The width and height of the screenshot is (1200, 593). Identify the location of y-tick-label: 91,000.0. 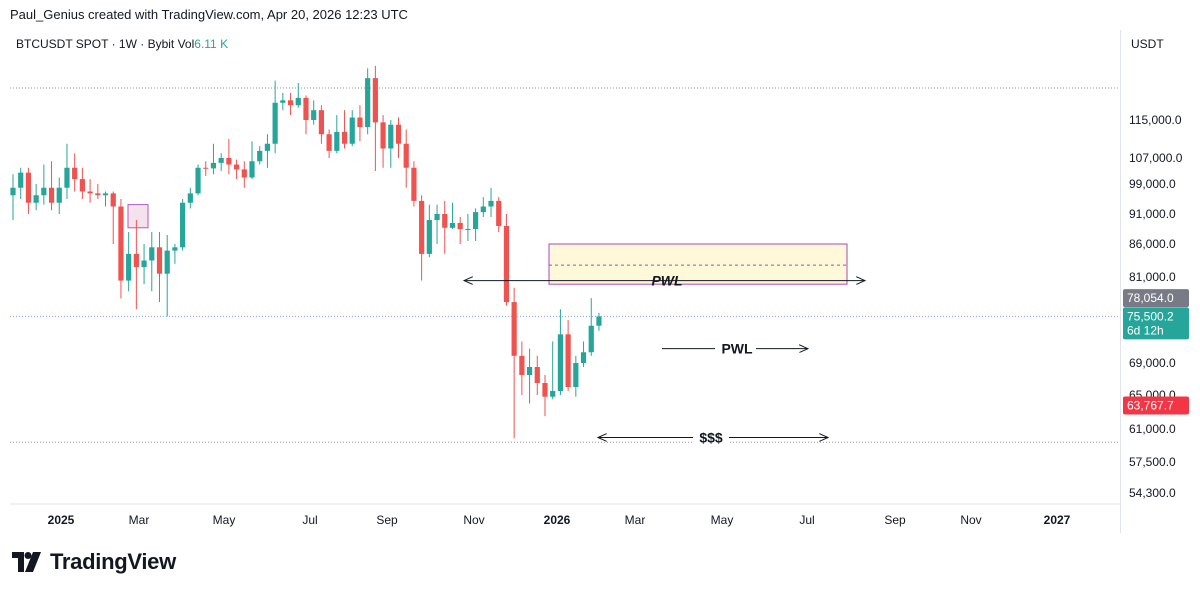
(1152, 214).